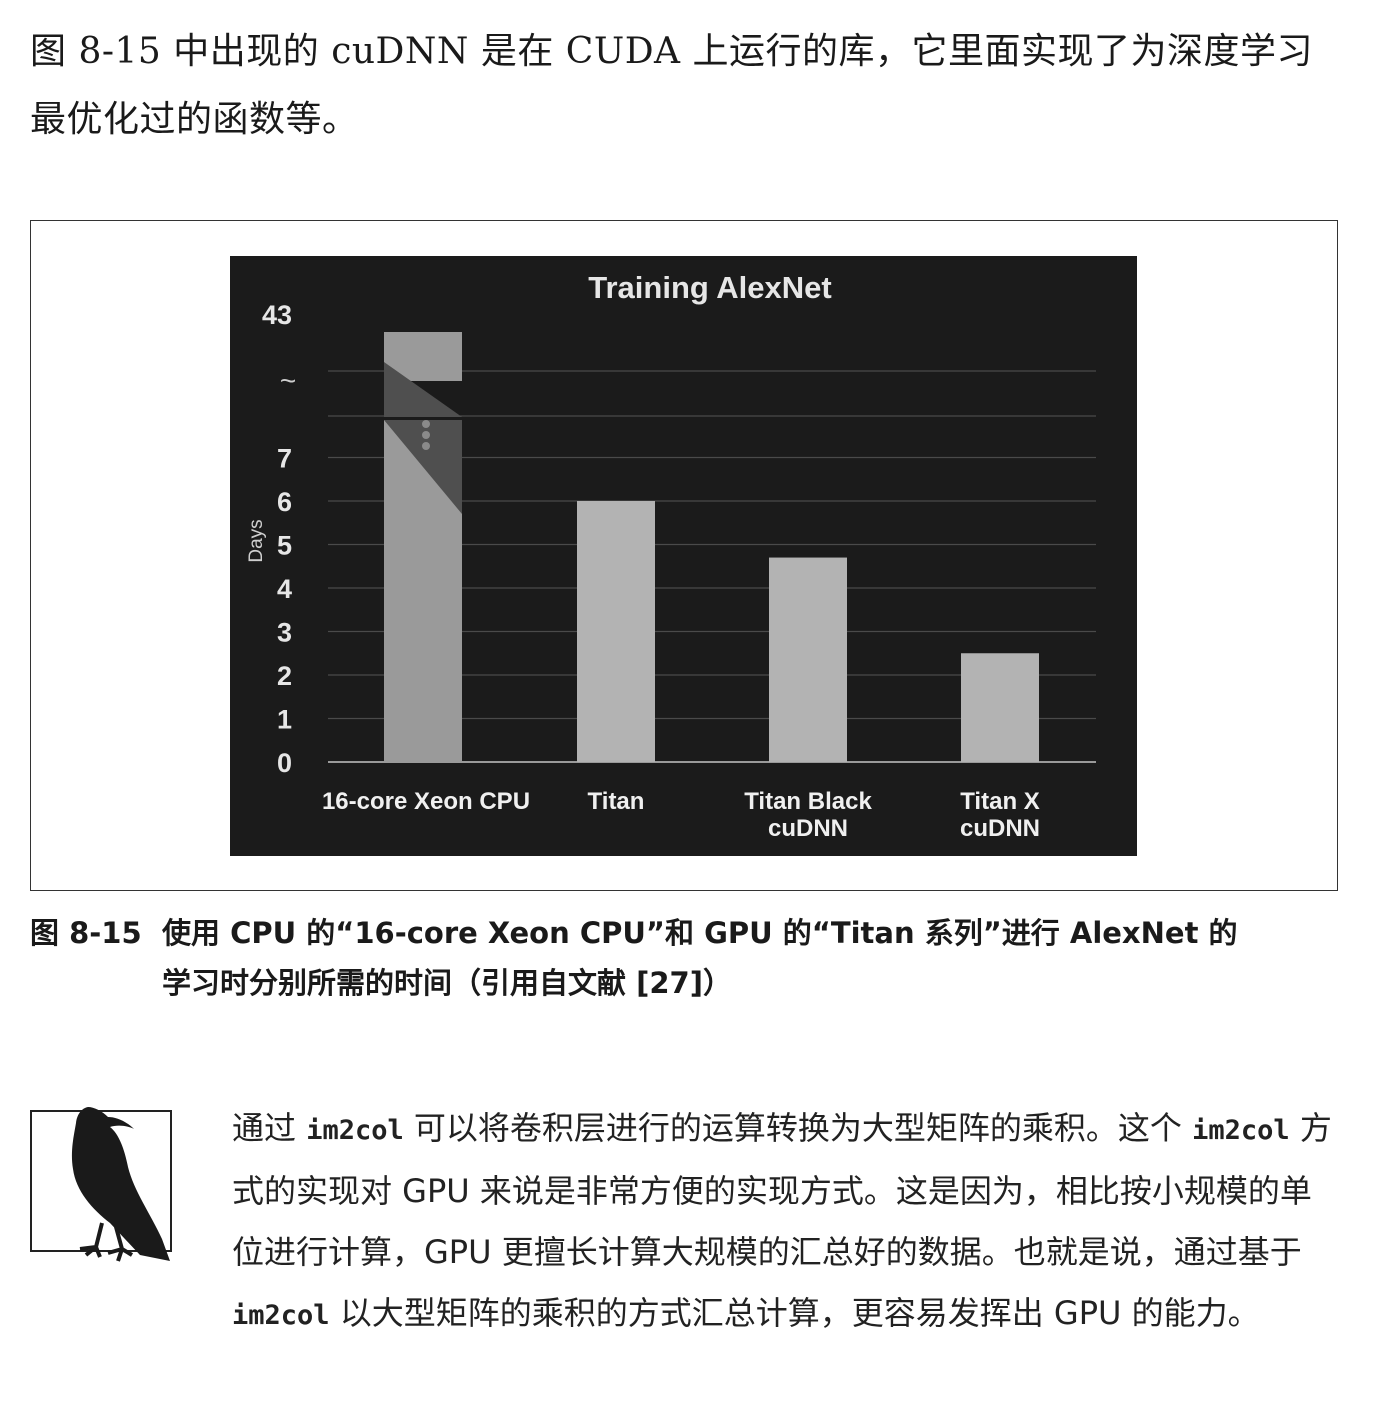  What do you see at coordinates (798, 1128) in the screenshot?
I see `note-text-2: 可以将卷积层进行的运算转换为大型矩阵的乘积。这个` at bounding box center [798, 1128].